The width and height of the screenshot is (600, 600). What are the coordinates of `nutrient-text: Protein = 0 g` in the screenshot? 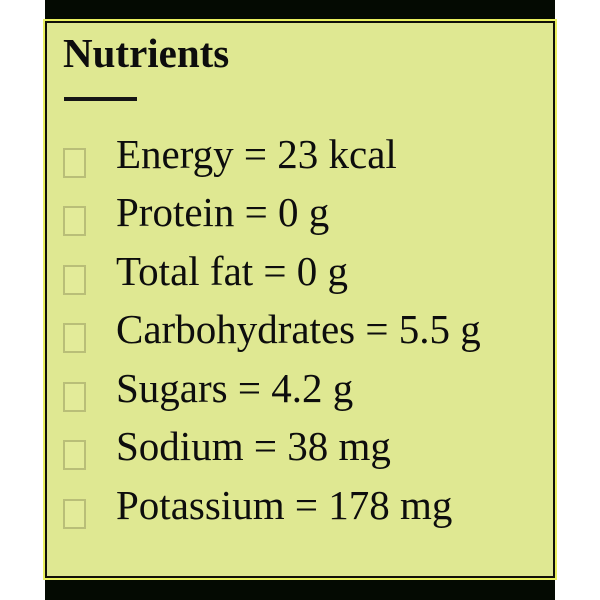 It's located at (223, 212).